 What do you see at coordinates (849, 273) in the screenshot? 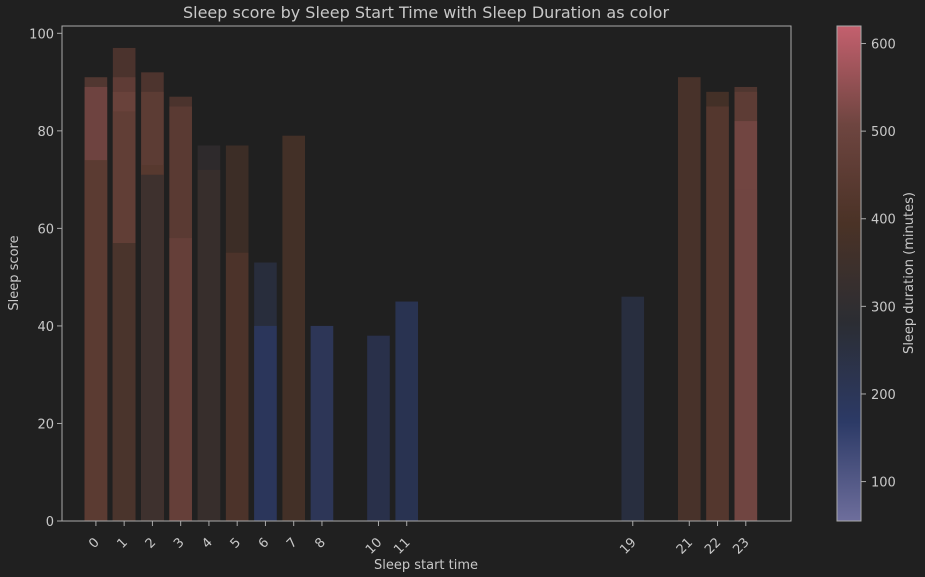
I see `colorbar` at bounding box center [849, 273].